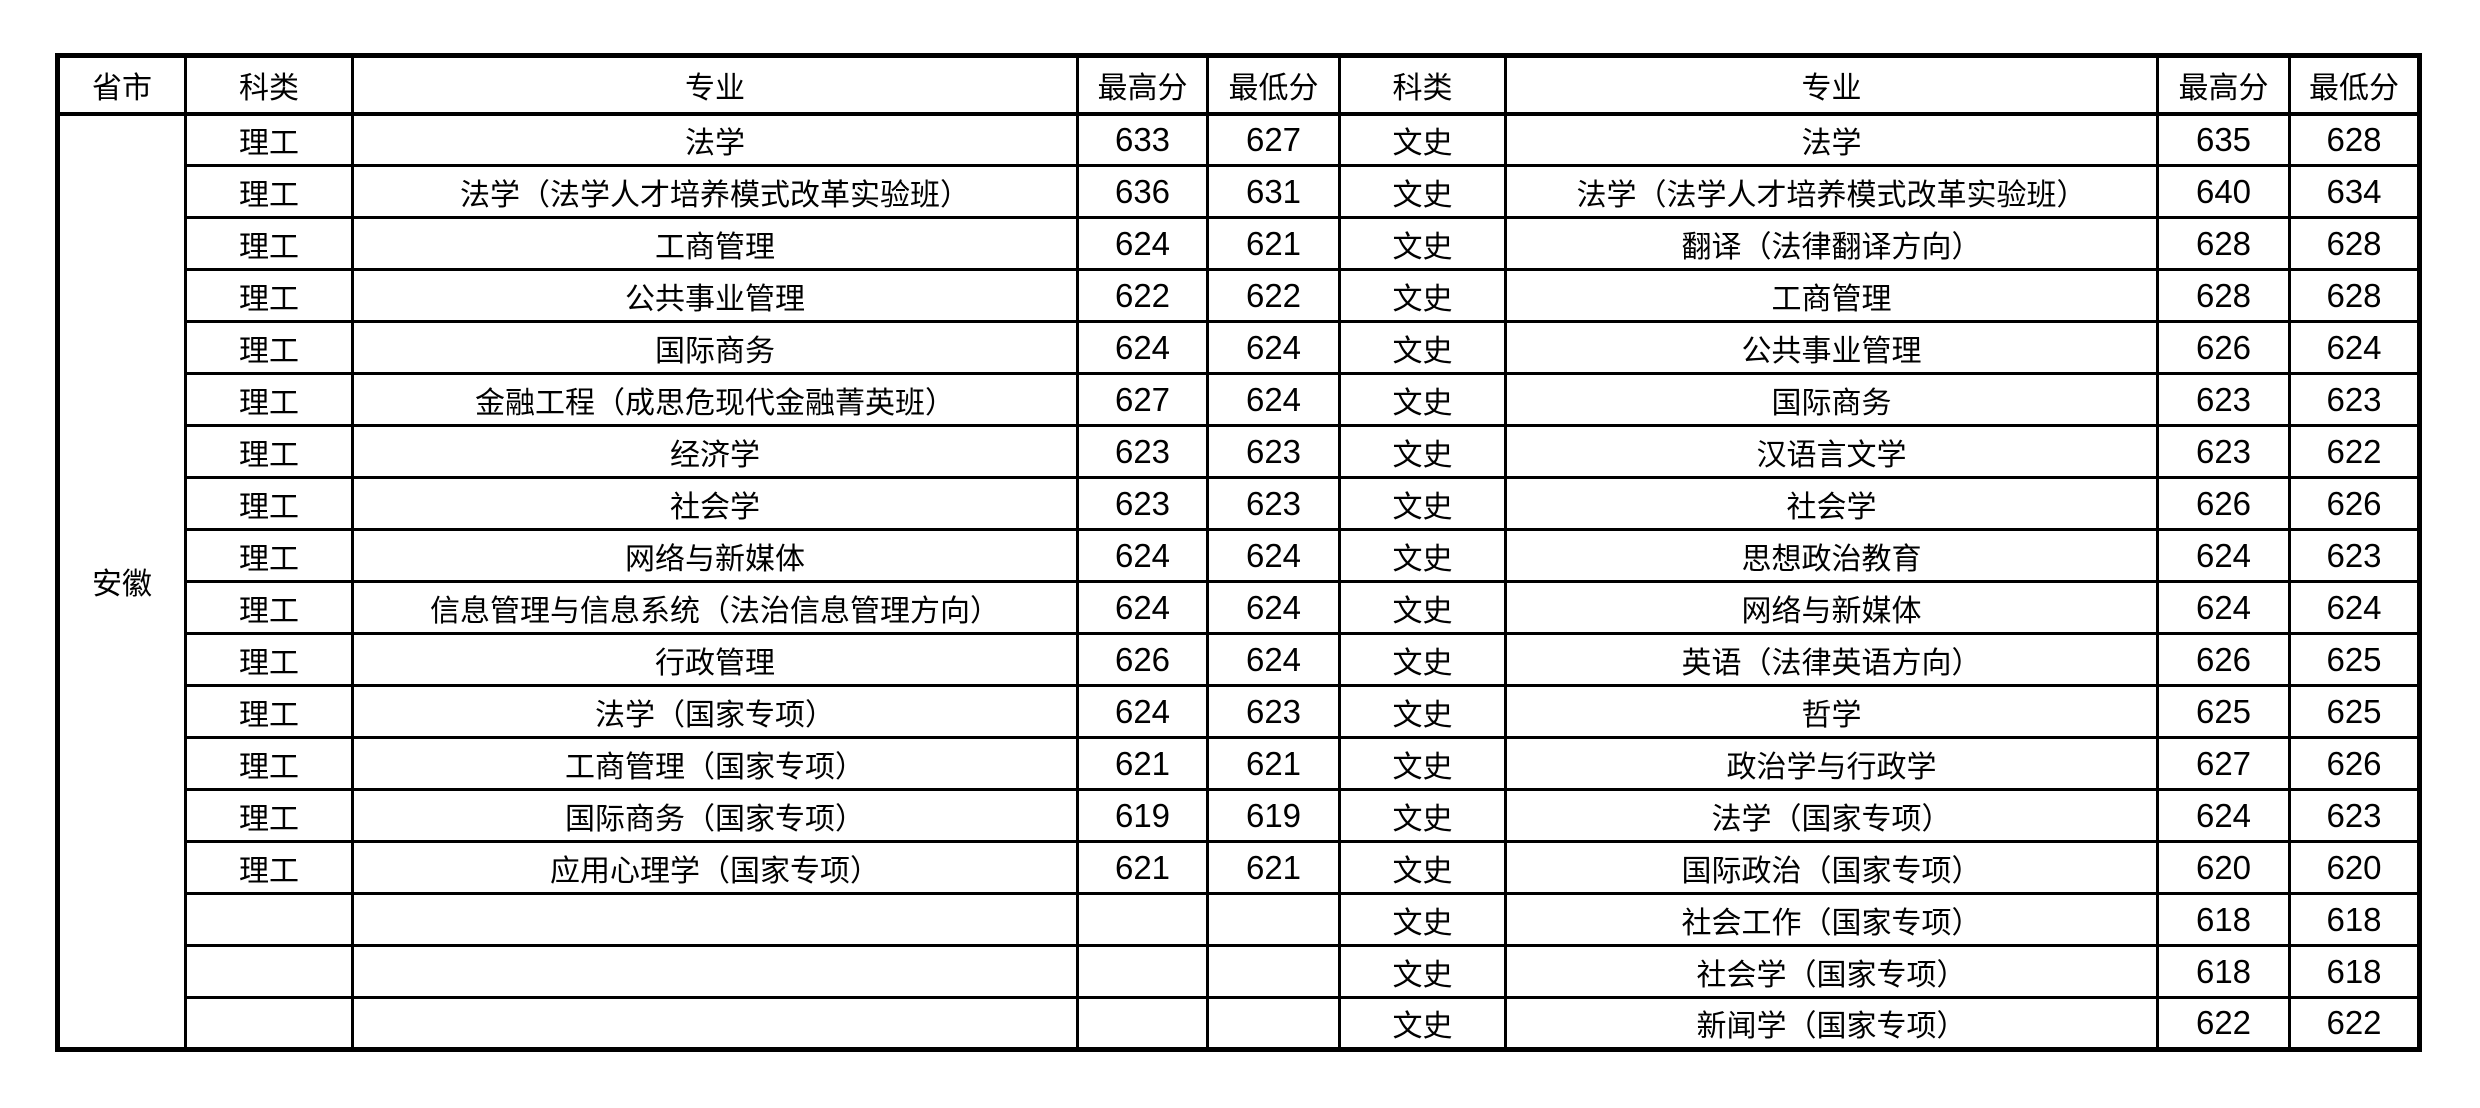  What do you see at coordinates (2223, 867) in the screenshot?
I see `max-score-cell-right: 620` at bounding box center [2223, 867].